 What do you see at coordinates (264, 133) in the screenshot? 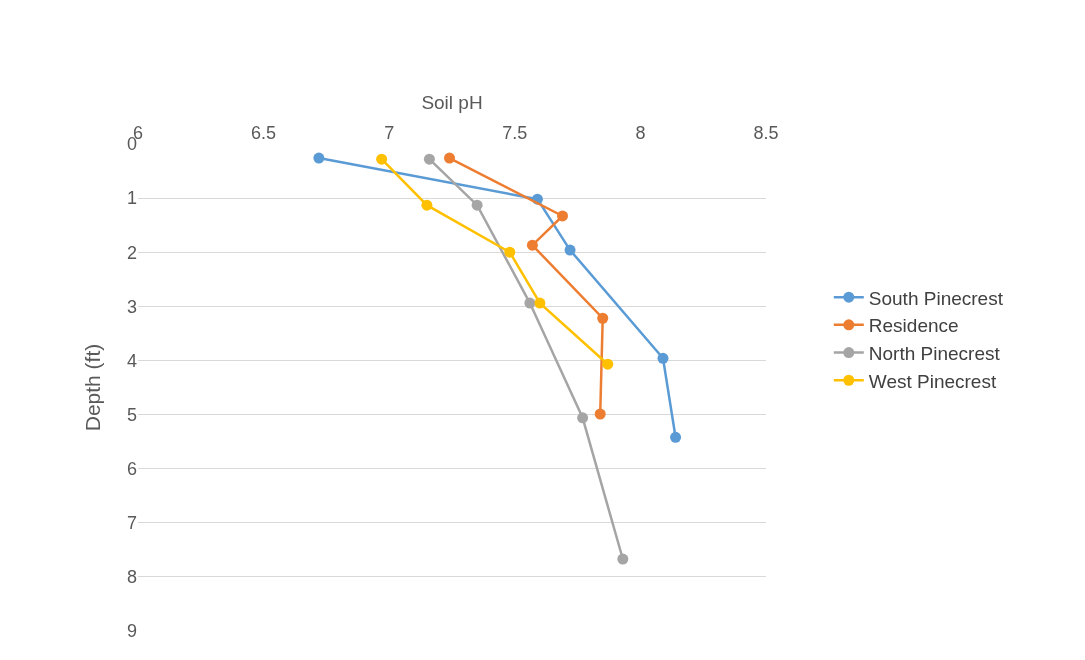
I see `x-tick-label: 6.5` at bounding box center [264, 133].